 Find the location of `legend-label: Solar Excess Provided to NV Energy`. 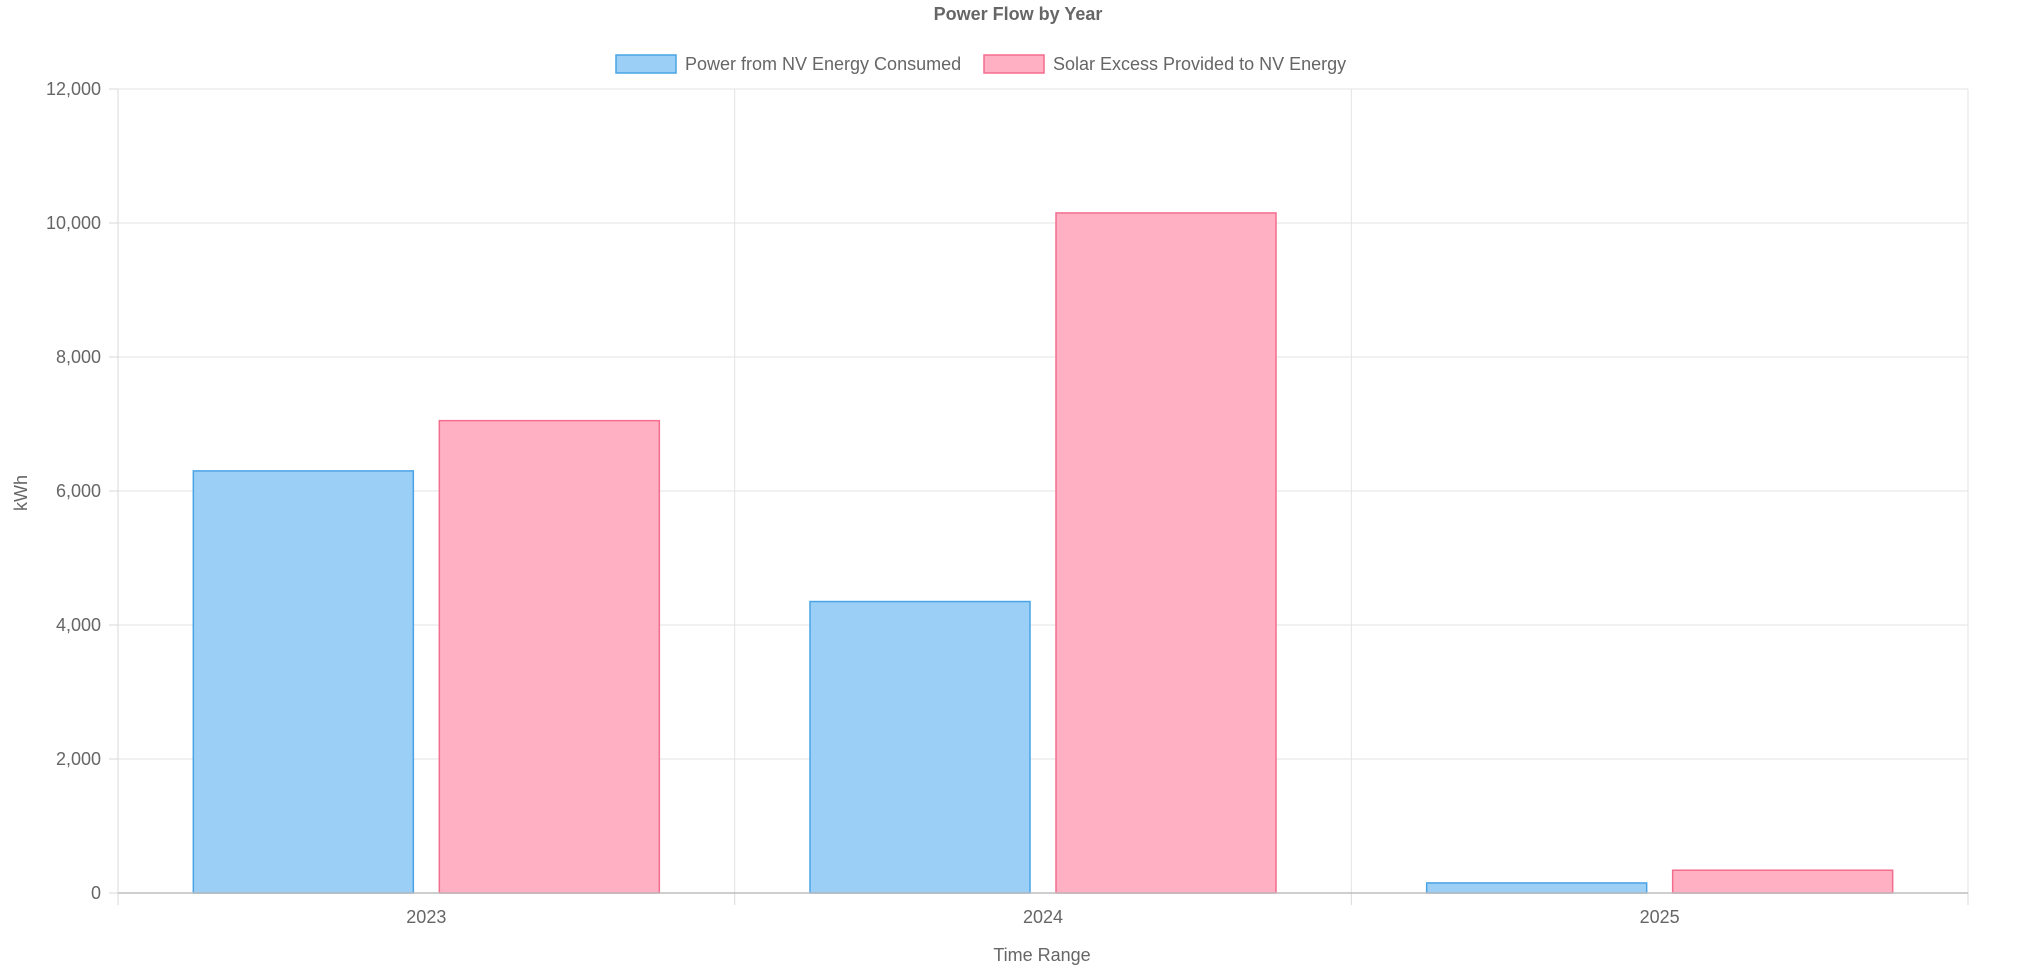

legend-label: Solar Excess Provided to NV Energy is located at coordinates (1199, 64).